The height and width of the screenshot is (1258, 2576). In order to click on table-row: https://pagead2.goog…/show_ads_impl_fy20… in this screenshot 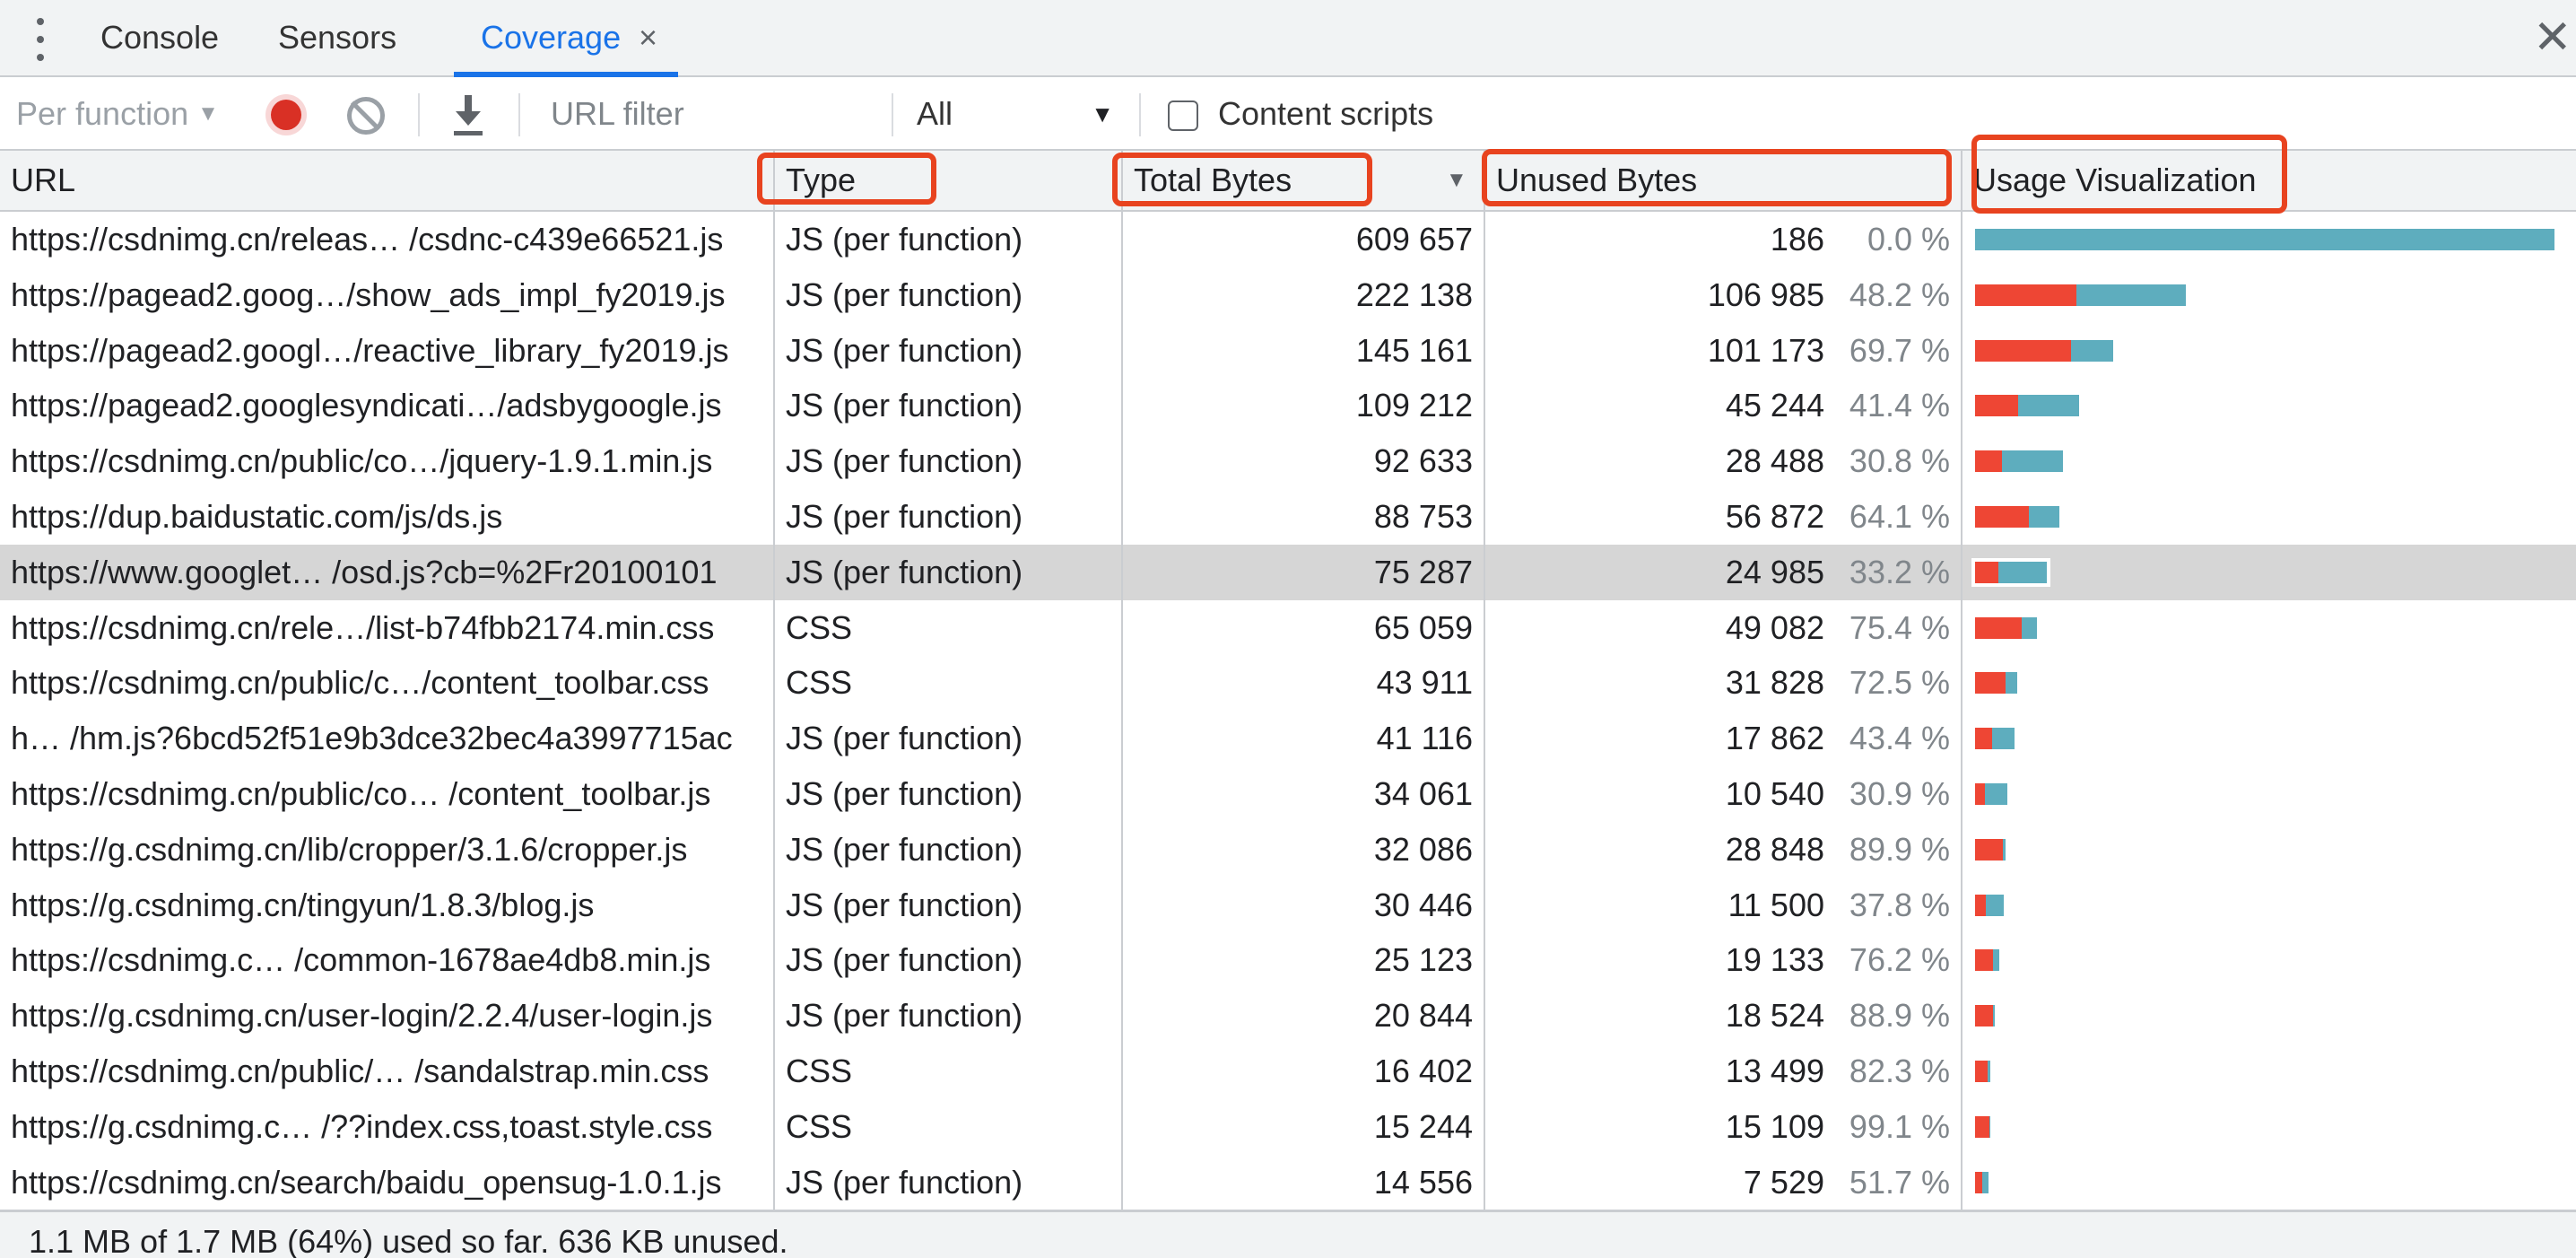, I will do `click(1288, 295)`.